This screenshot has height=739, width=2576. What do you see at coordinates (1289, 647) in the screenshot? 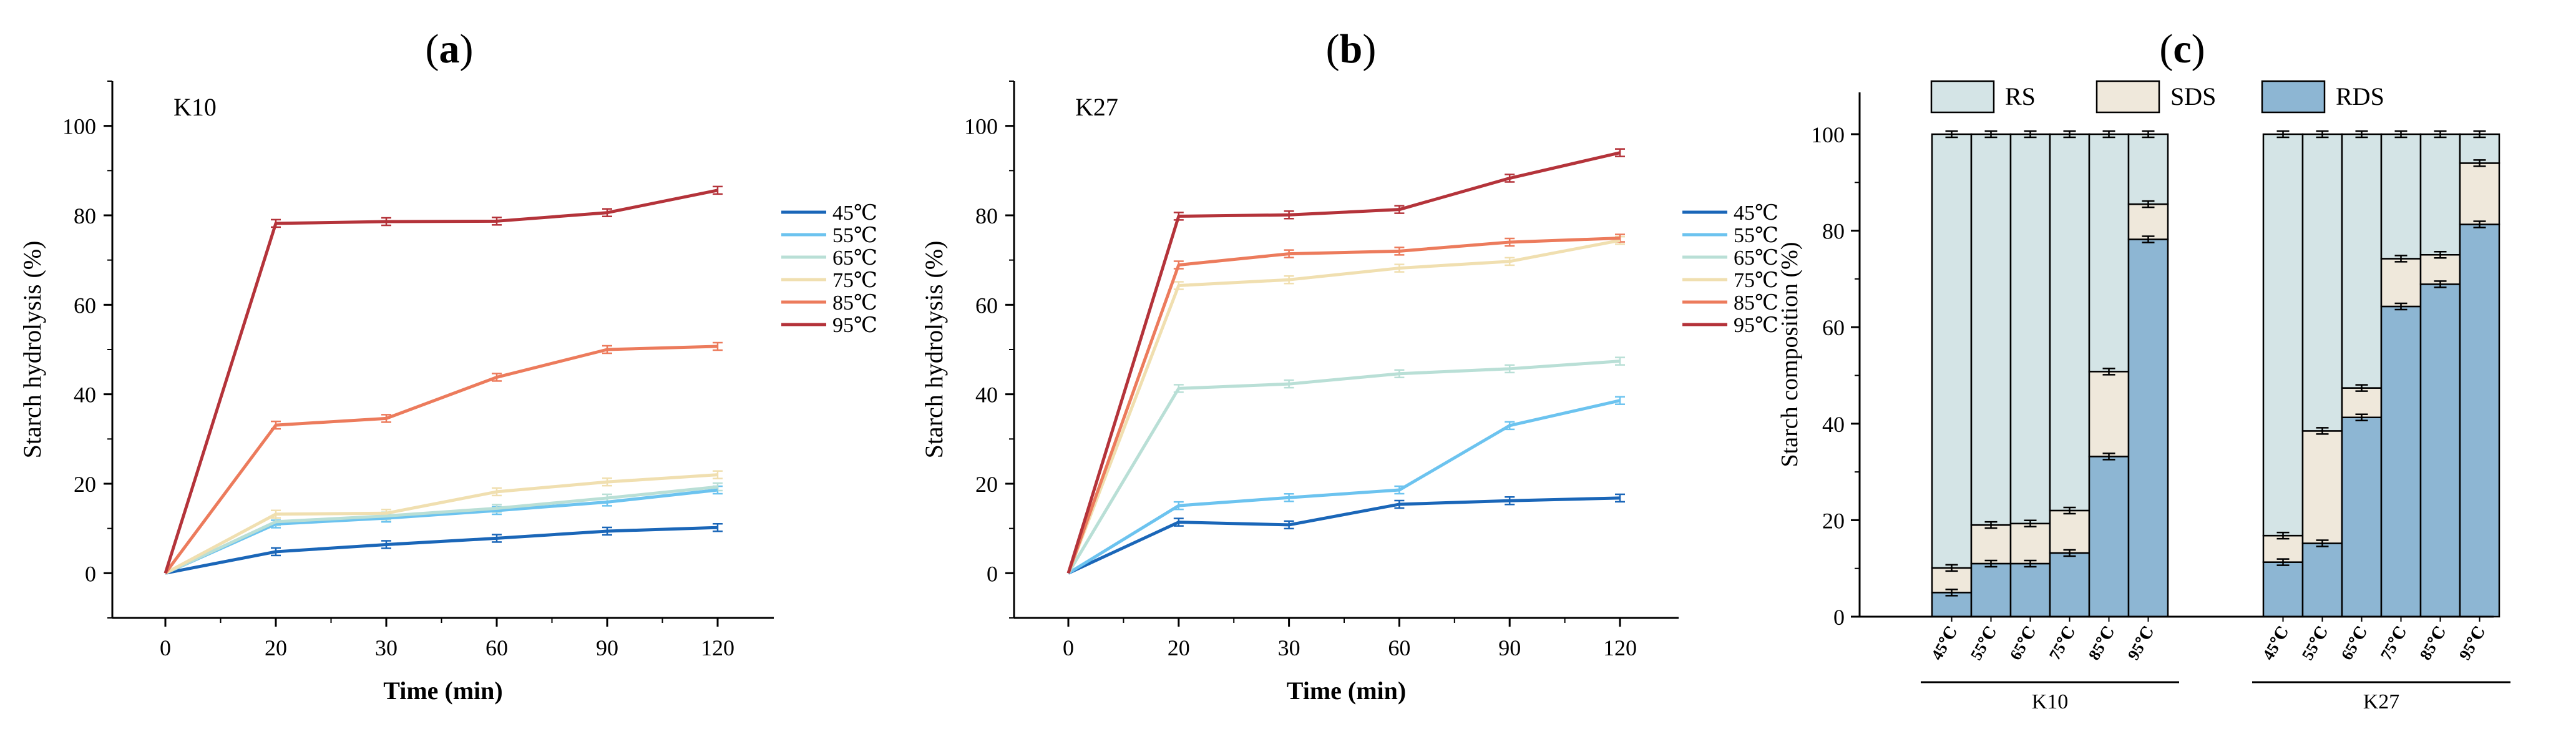
I see `x-tick-label: 30` at bounding box center [1289, 647].